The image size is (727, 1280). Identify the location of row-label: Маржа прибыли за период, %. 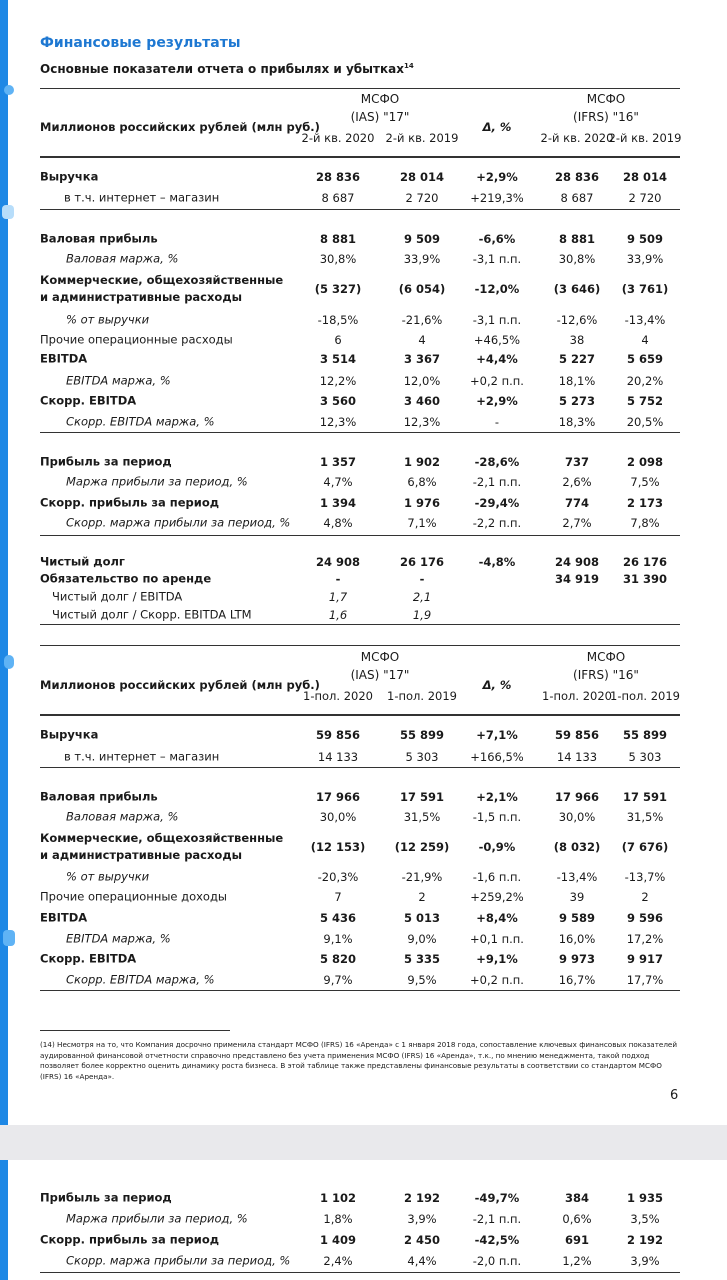
(157, 1218).